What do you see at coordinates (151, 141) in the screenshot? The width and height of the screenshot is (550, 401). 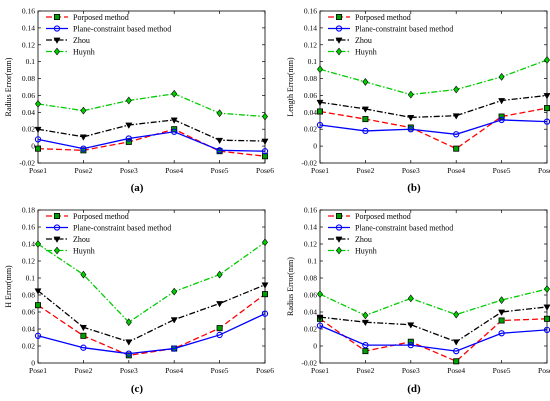 I see `series-line-plane-constraint-based-method` at bounding box center [151, 141].